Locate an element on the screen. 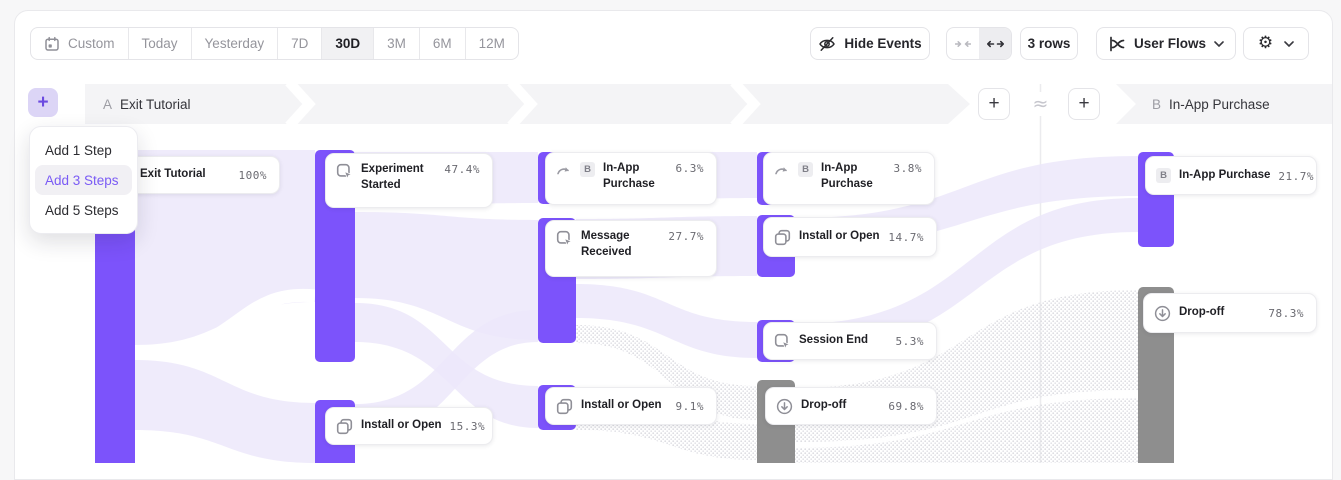 This screenshot has width=1341, height=480. node-card-message-received: Message Received 27.7% is located at coordinates (631, 248).